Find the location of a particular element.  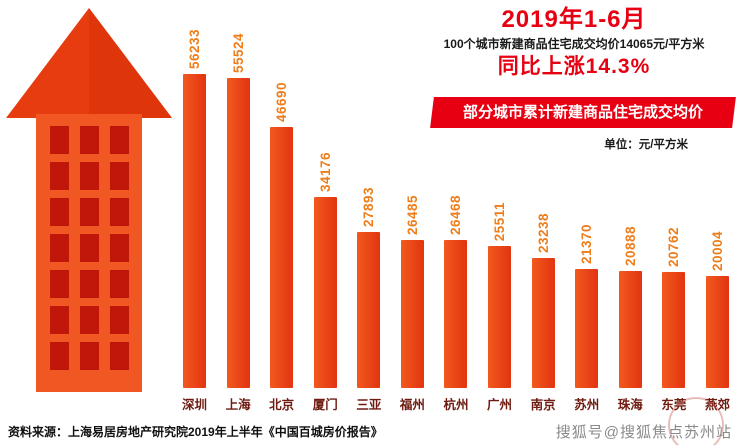

city-label: 上海 is located at coordinates (238, 405).